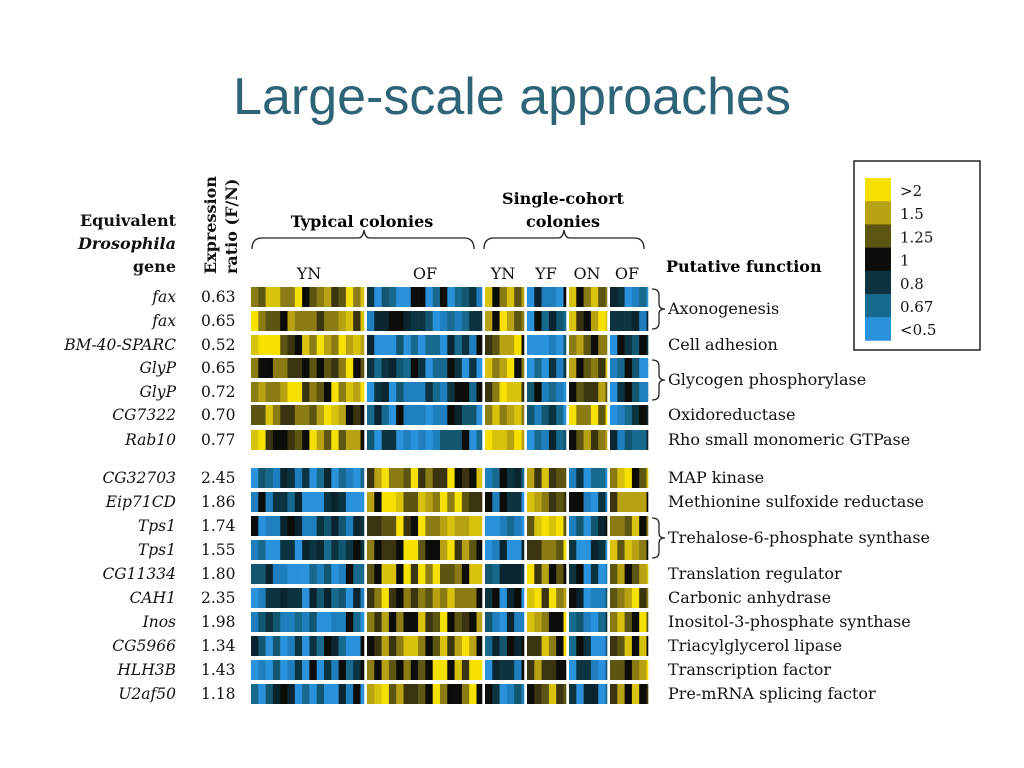  I want to click on expression-ratio: 0.72, so click(218, 392).